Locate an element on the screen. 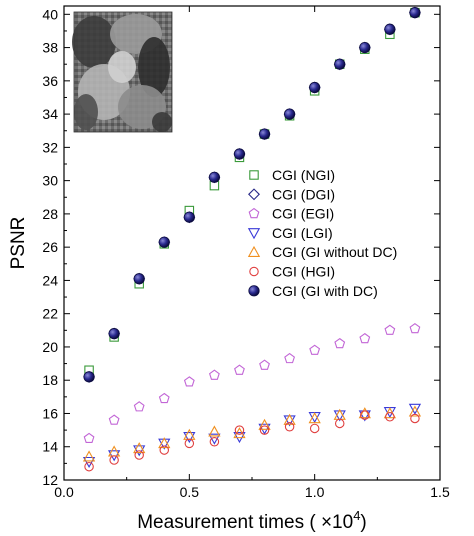 The width and height of the screenshot is (474, 536). y-tick-label: 30 is located at coordinates (50, 181).